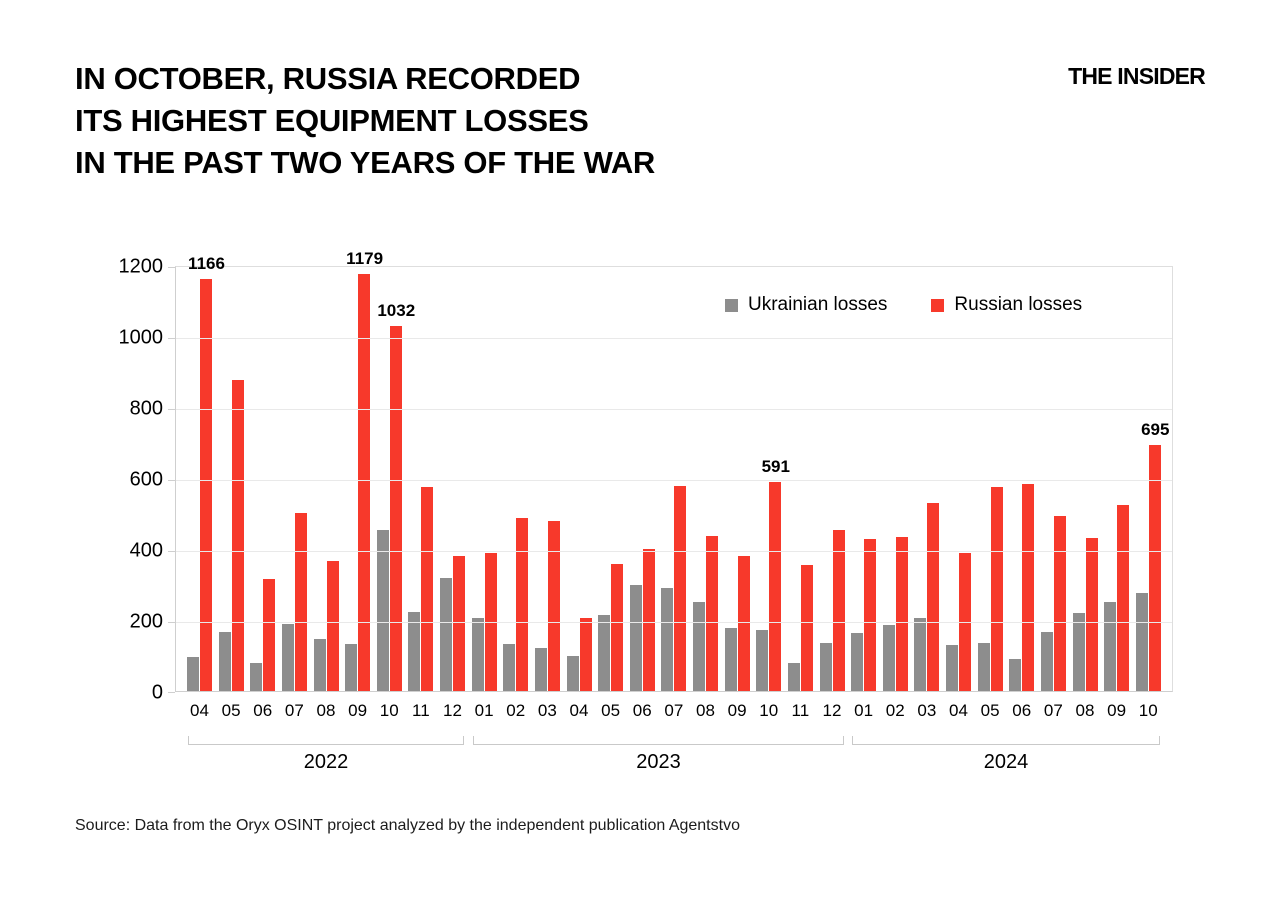  I want to click on bar-group-10: 02, so click(516, 493).